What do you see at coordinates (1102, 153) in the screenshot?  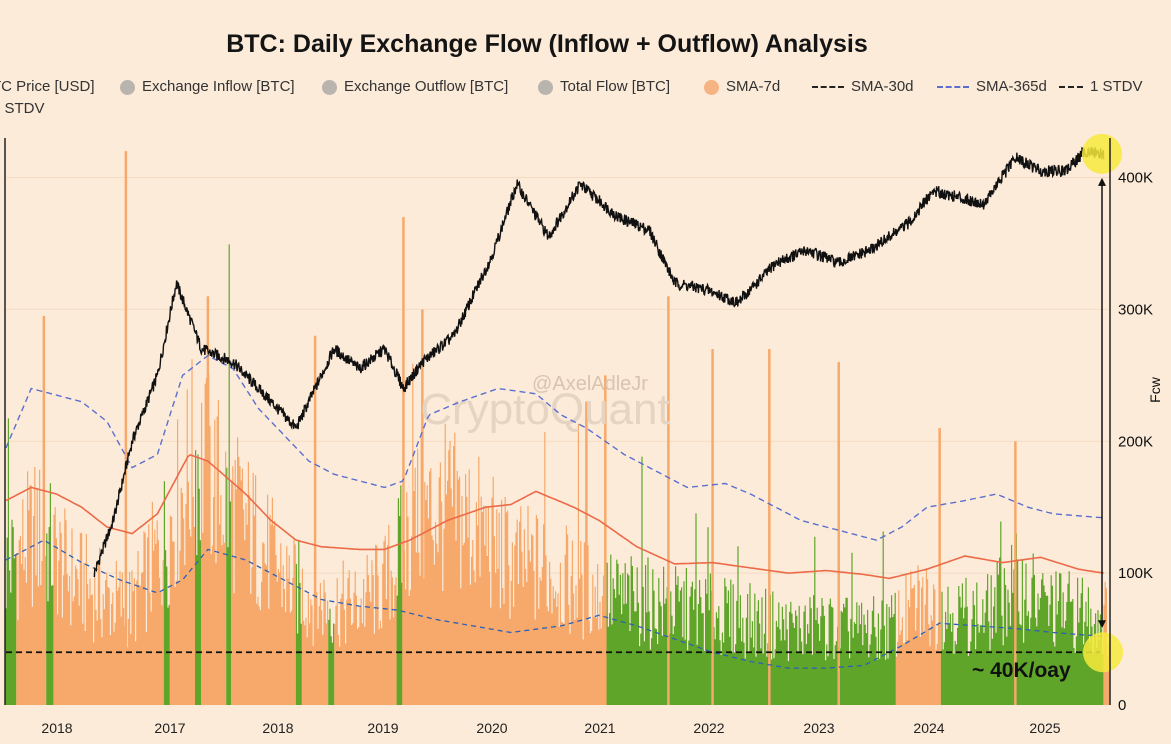 I see `highlight-top` at bounding box center [1102, 153].